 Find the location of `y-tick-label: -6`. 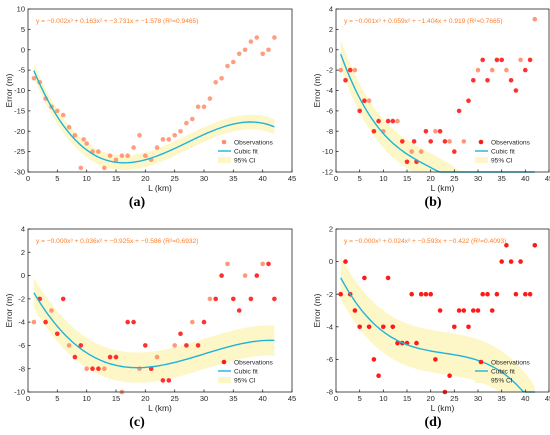

y-tick-label: -6 is located at coordinates (329, 110).